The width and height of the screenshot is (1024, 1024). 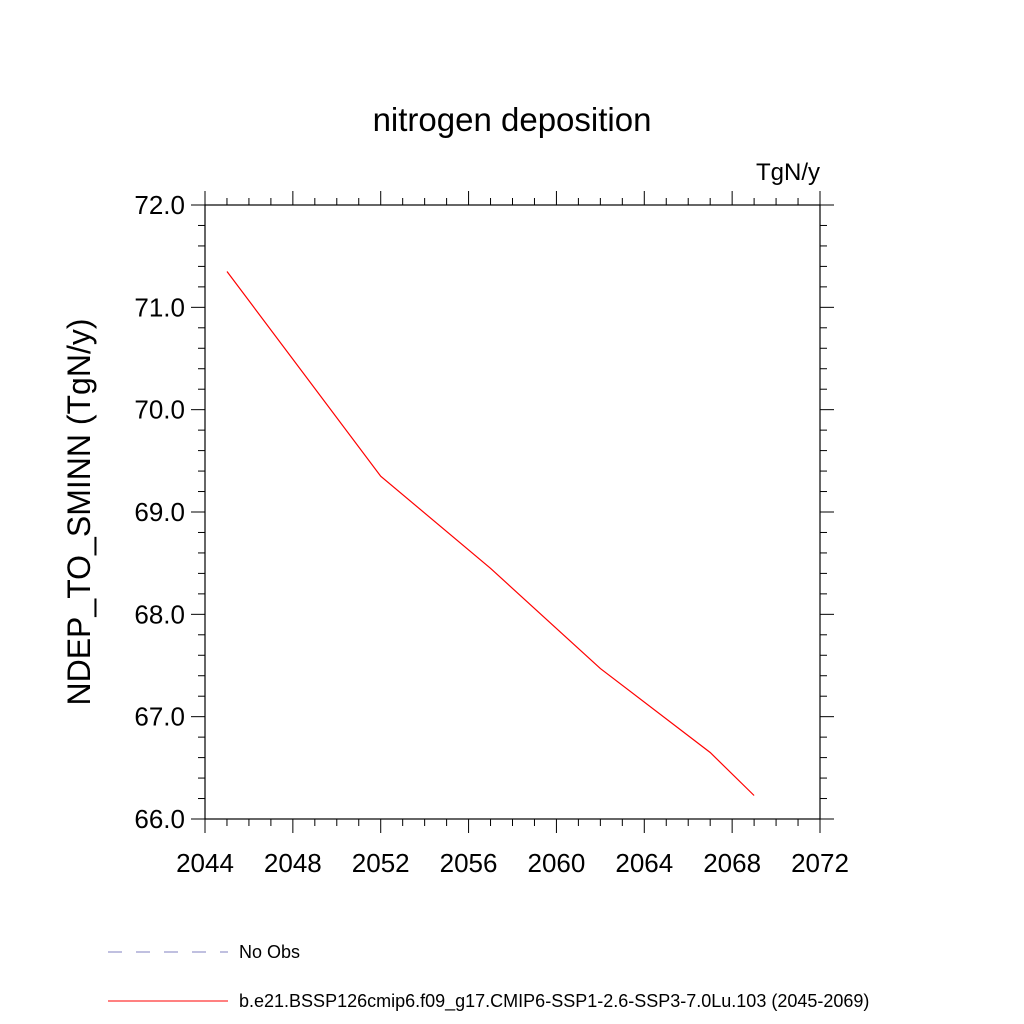 What do you see at coordinates (381, 863) in the screenshot?
I see `x-tick-label: 2052` at bounding box center [381, 863].